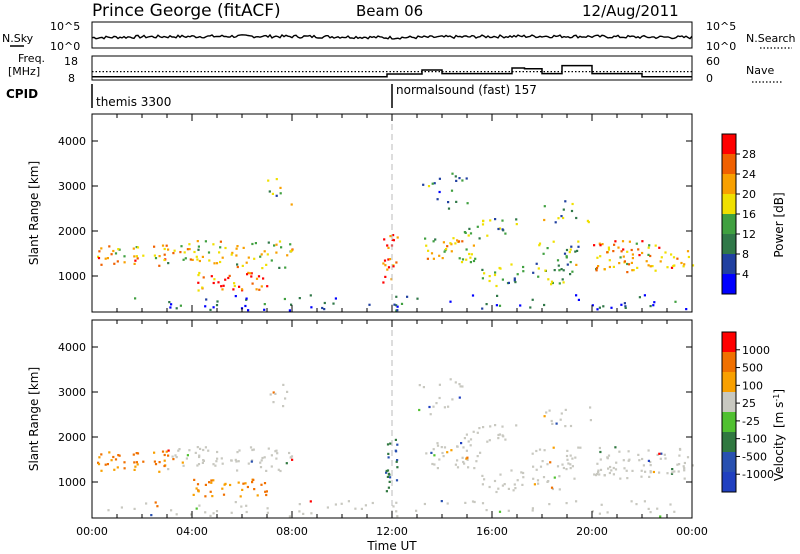  I want to click on time-axis-label: Time UT, so click(391, 546).